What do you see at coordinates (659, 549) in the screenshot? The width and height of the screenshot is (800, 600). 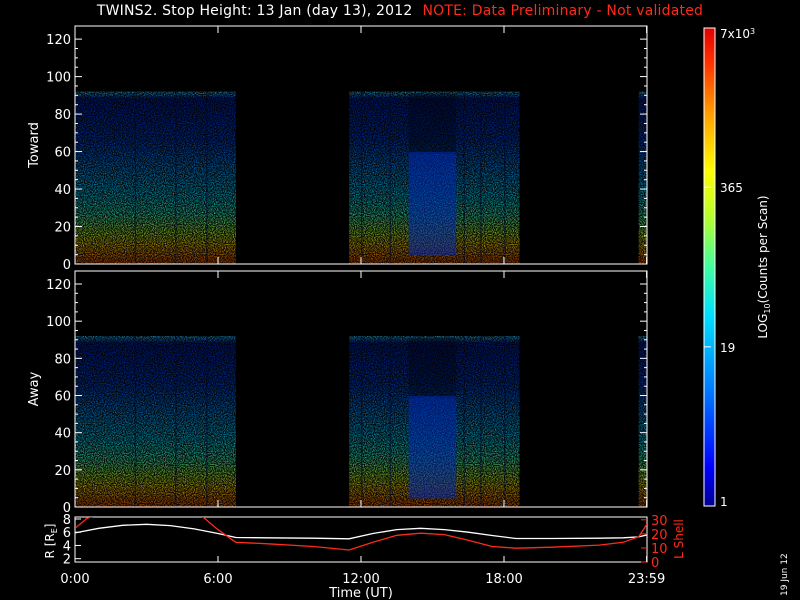 I see `l-shell-tick-label: 10` at bounding box center [659, 549].